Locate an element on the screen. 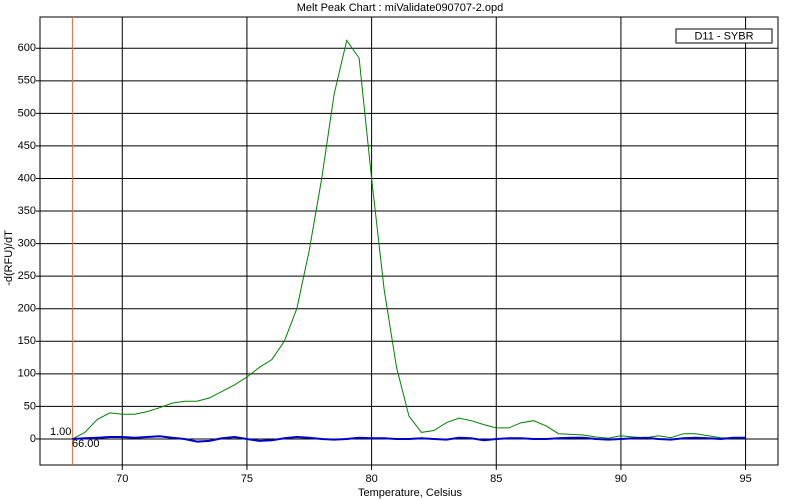 The image size is (800, 500). y-tick-label: 300 is located at coordinates (27, 244).